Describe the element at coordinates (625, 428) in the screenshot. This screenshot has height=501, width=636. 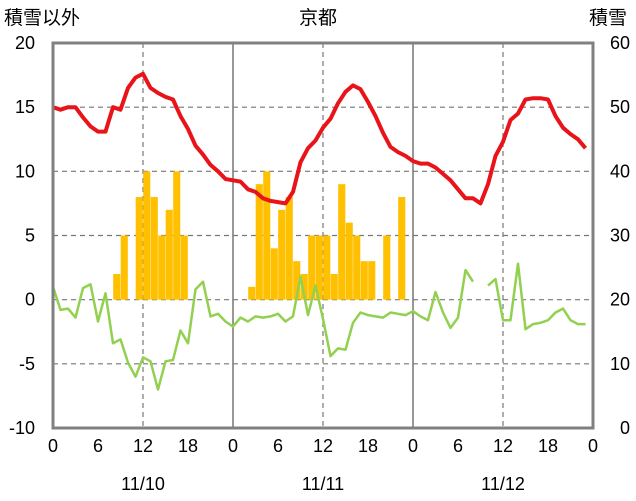
I see `right-tick-label: 0` at that location.